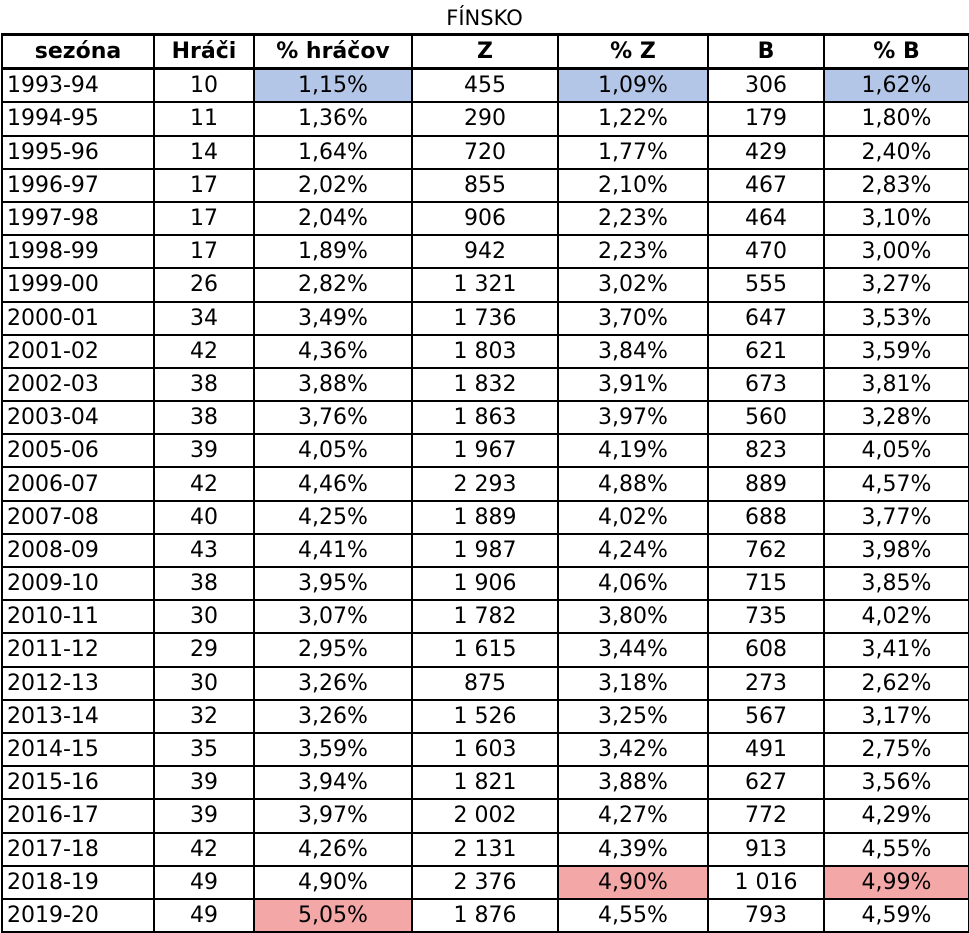 The height and width of the screenshot is (933, 969). What do you see at coordinates (485, 451) in the screenshot?
I see `cell-z: 1 967` at bounding box center [485, 451].